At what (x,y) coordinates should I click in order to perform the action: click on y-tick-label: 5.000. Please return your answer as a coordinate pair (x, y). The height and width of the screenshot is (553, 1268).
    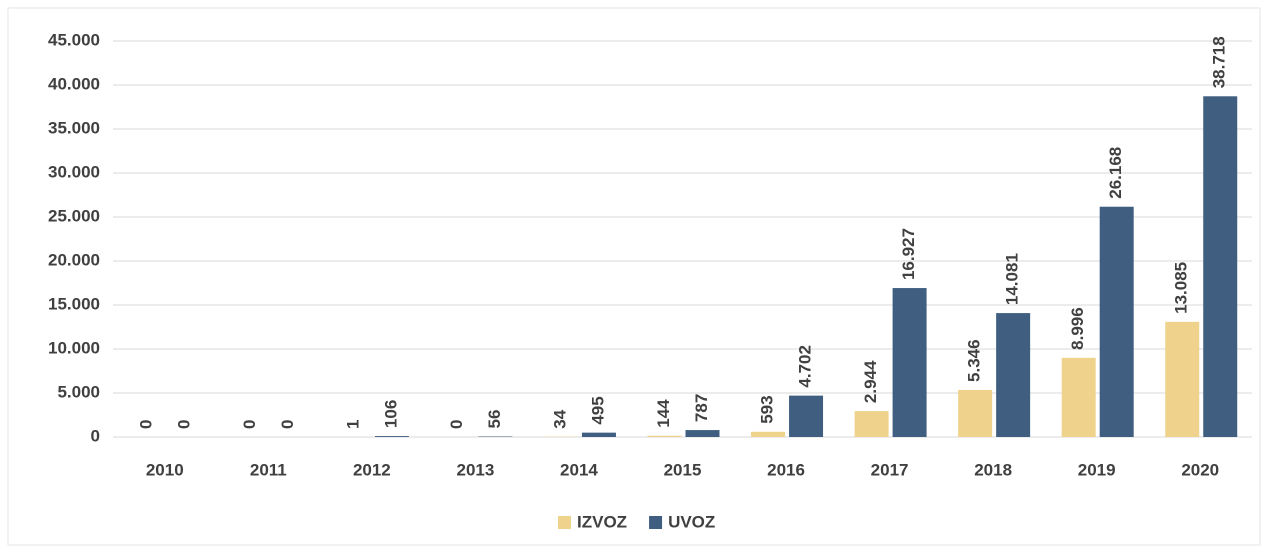
    Looking at the image, I should click on (78, 391).